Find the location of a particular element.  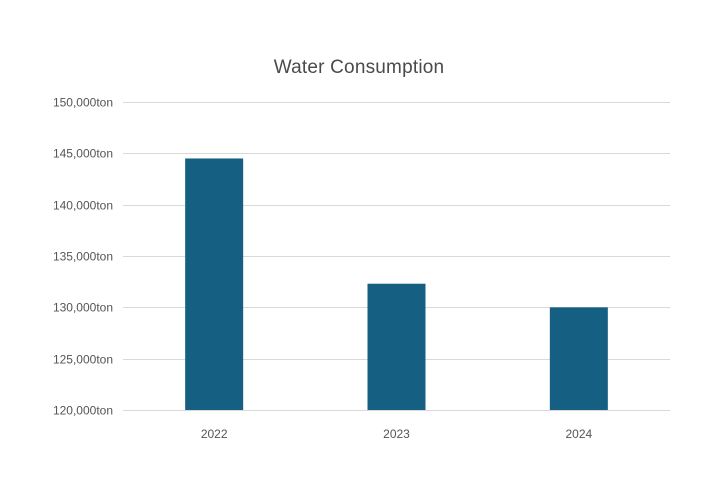

y-tick-label: 130,000ton is located at coordinates (83, 308).